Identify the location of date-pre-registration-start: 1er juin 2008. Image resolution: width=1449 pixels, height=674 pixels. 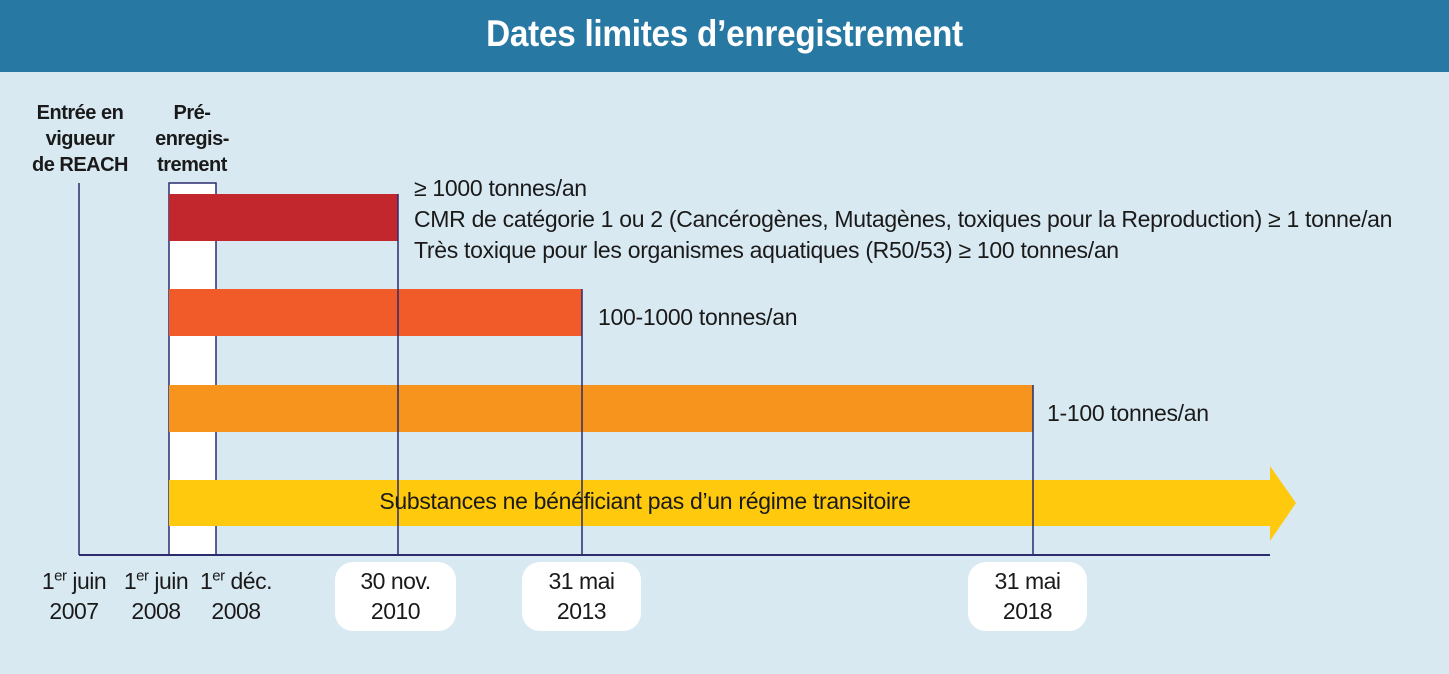
(156, 595).